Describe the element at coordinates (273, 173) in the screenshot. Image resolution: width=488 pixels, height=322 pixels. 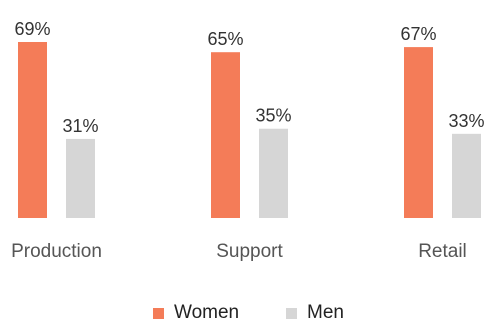
I see `bar-men-support` at that location.